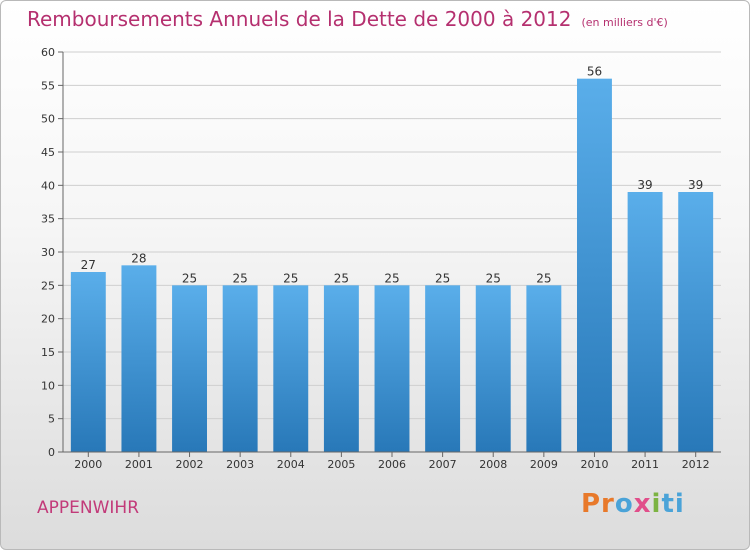 This screenshot has width=750, height=550. What do you see at coordinates (88, 265) in the screenshot?
I see `data-label: 27` at bounding box center [88, 265].